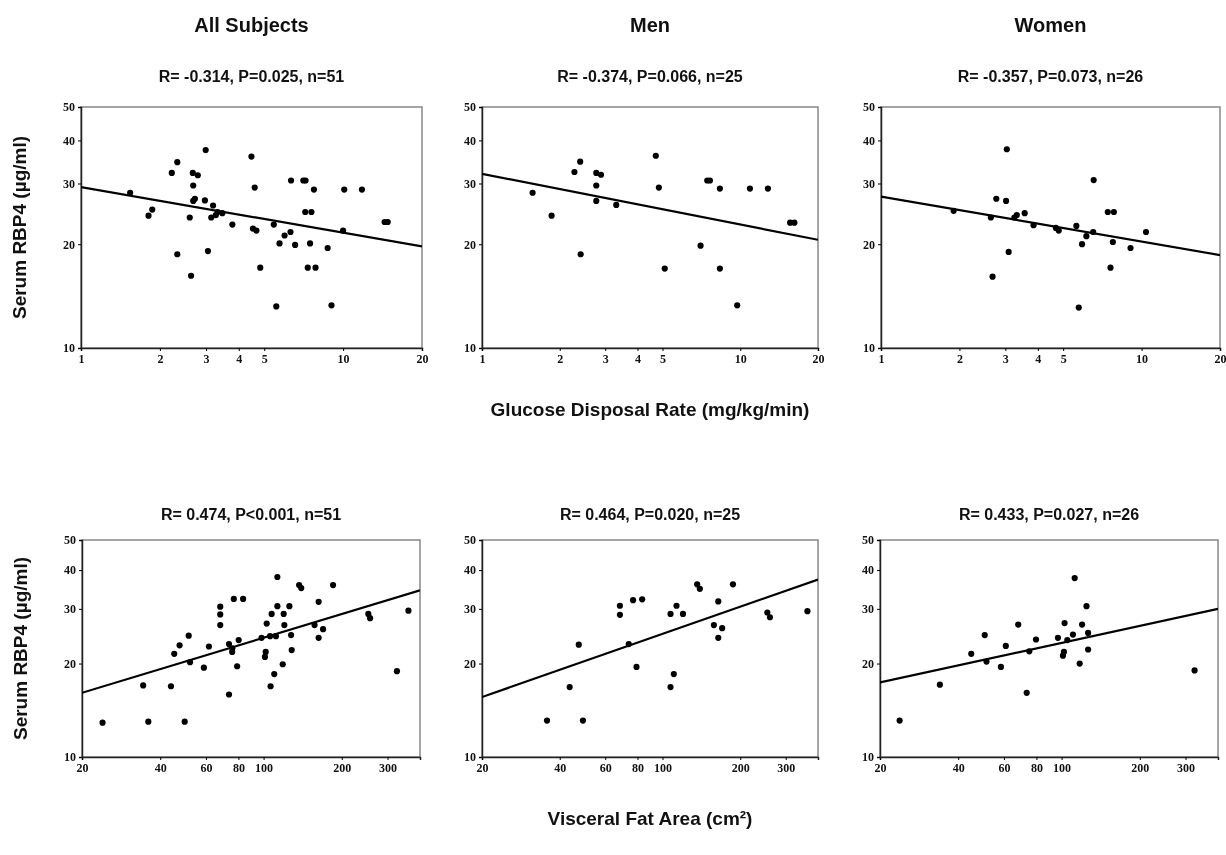 This screenshot has width=1226, height=855. What do you see at coordinates (650, 514) in the screenshot?
I see `chart-title: R= 0.464, P=0.020, n=25` at bounding box center [650, 514].